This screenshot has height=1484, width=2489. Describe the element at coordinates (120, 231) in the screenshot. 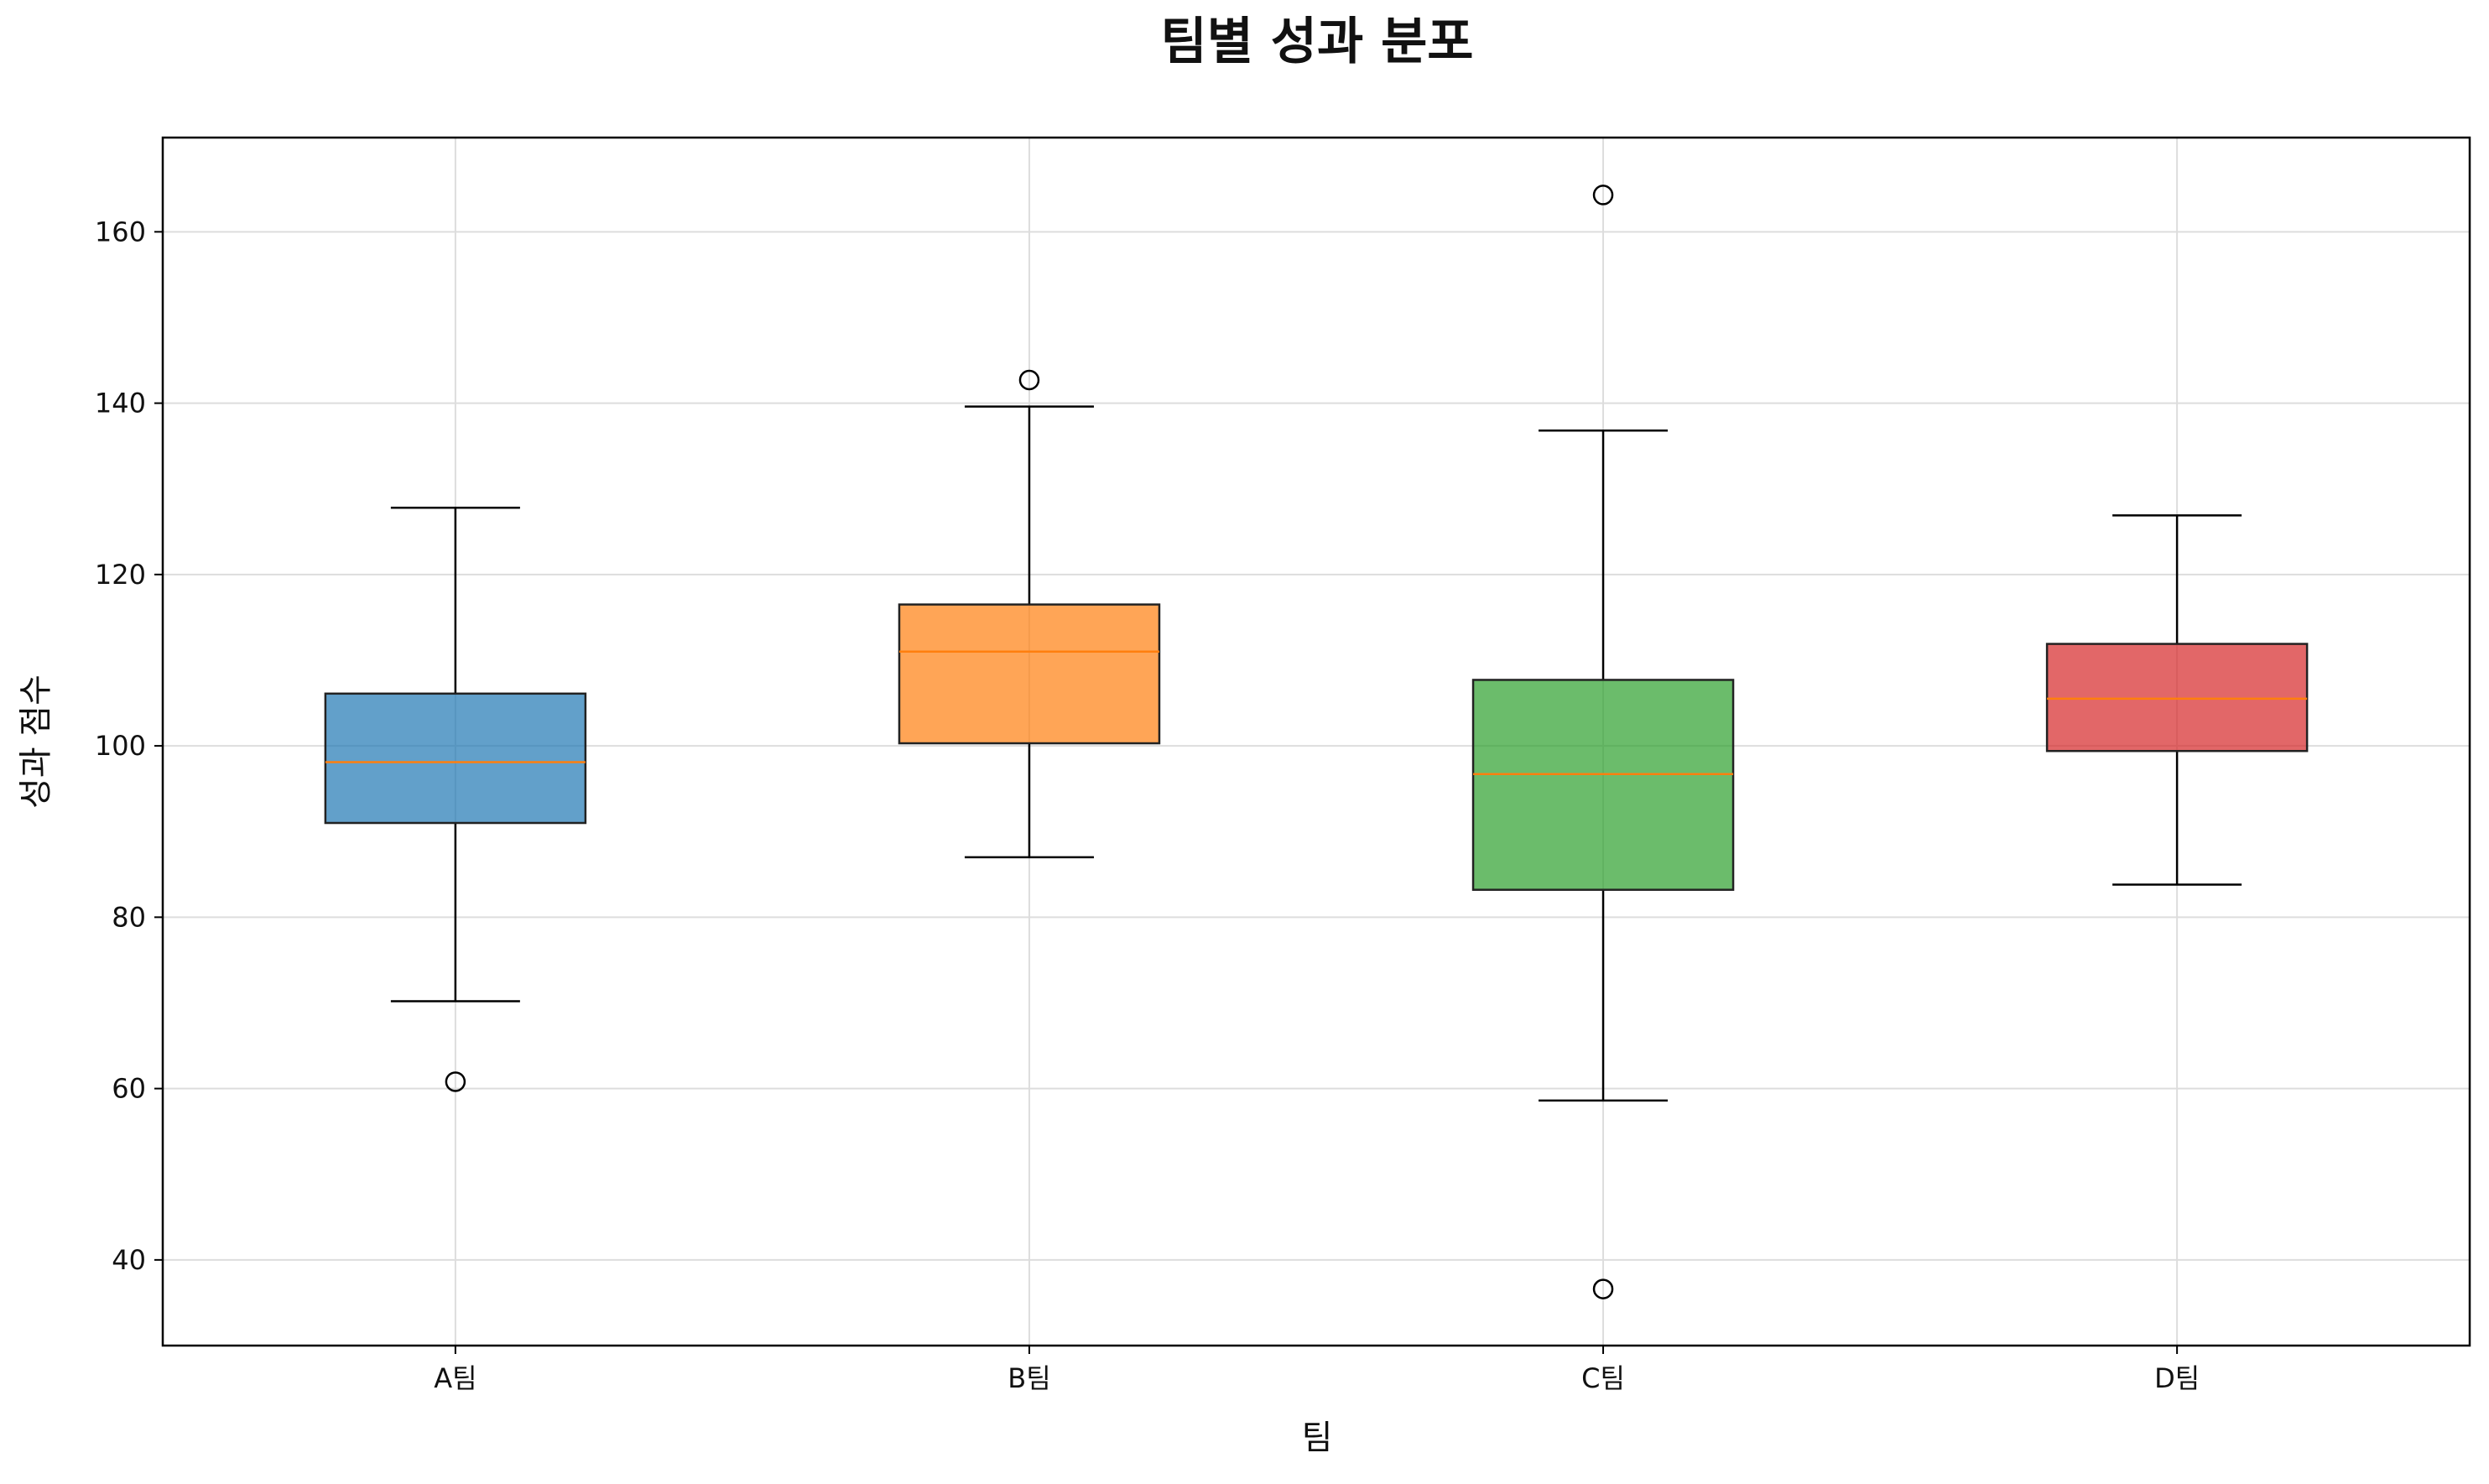

I see `y-tick-label: 160` at that location.